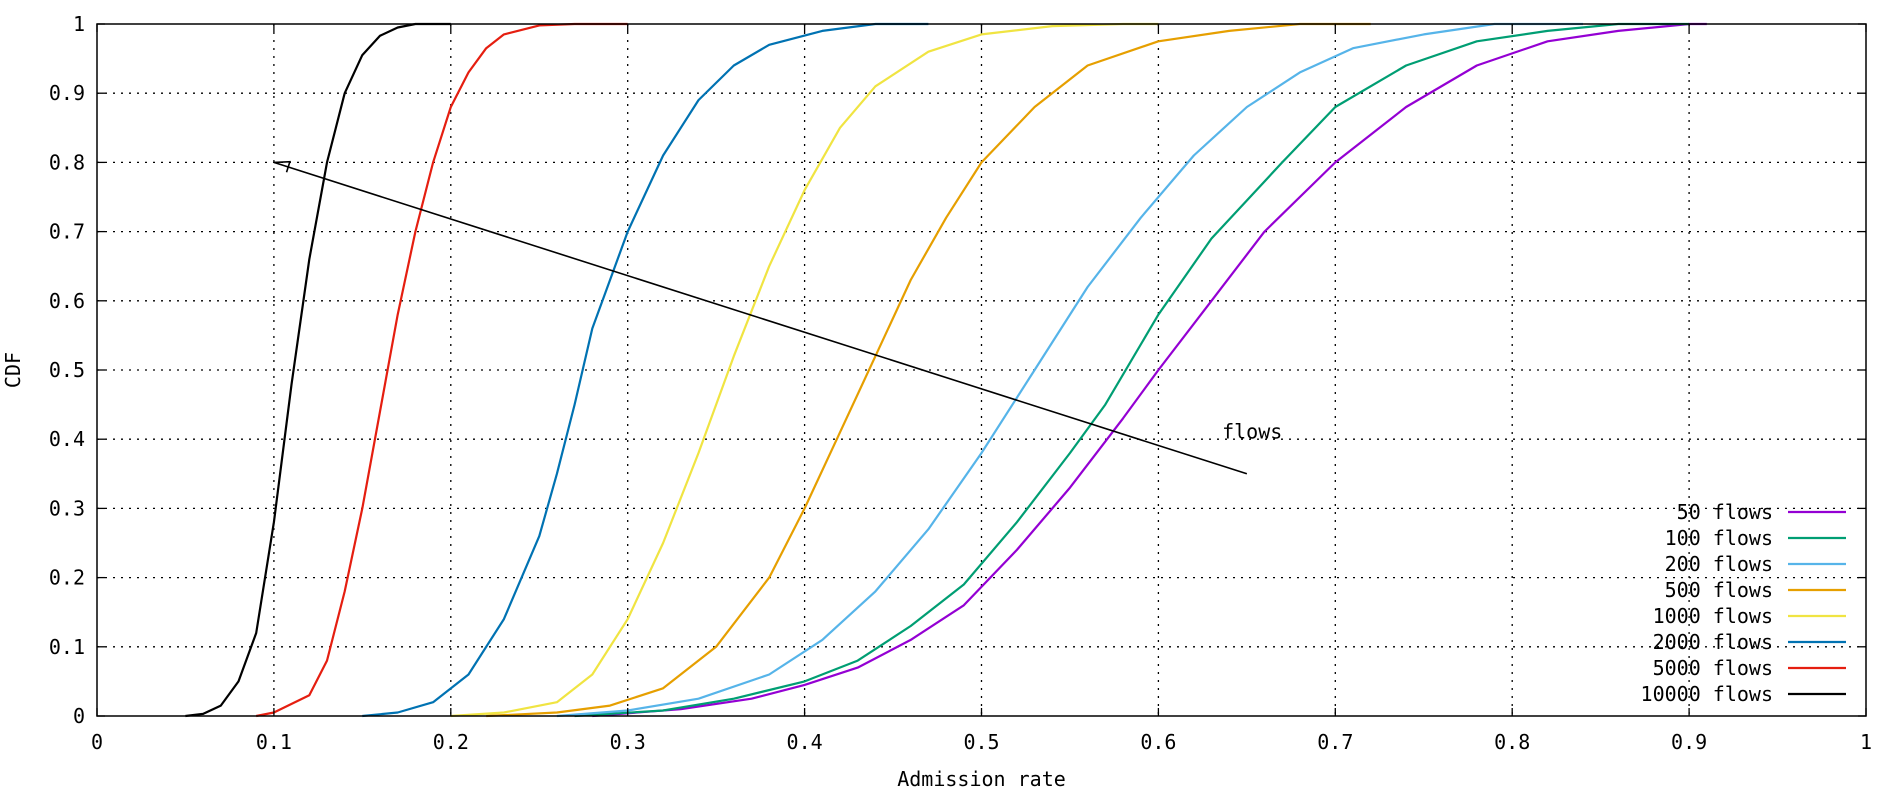 The width and height of the screenshot is (1890, 810). Describe the element at coordinates (67, 439) in the screenshot. I see `y-tick-label: 0.4` at that location.